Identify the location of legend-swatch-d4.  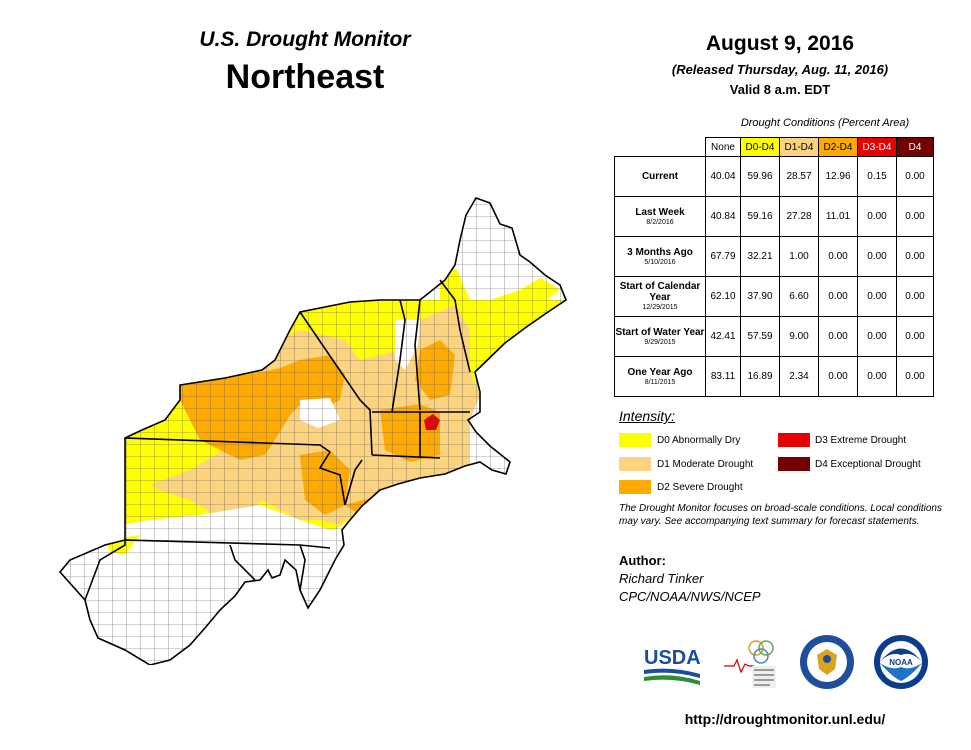
(794, 464).